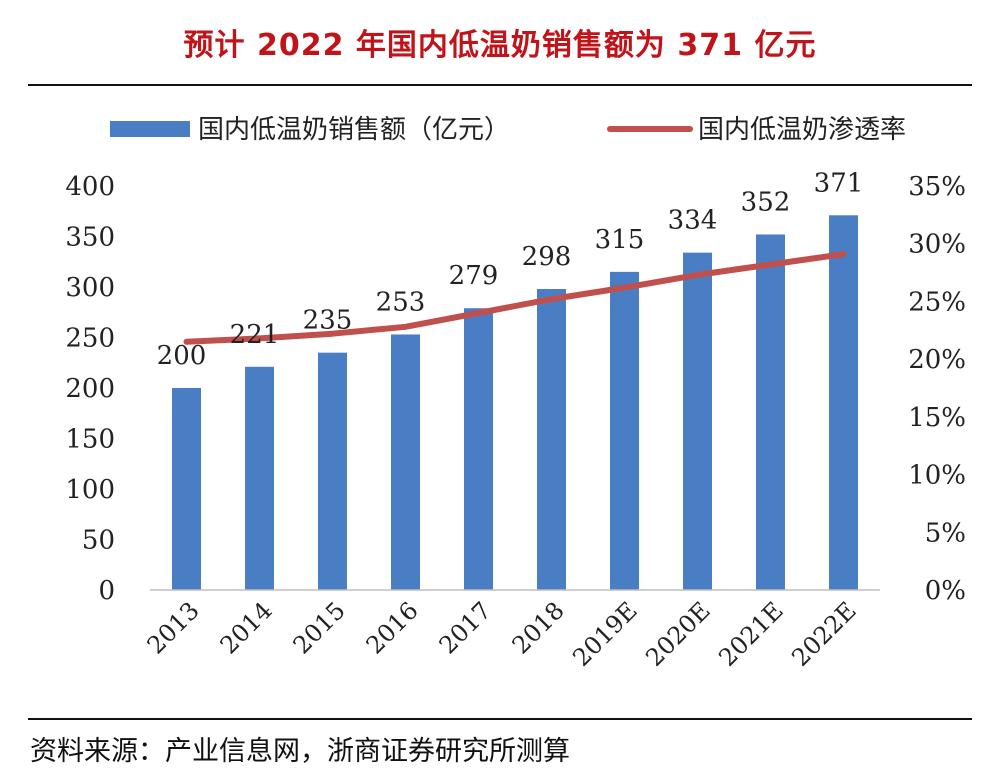  Describe the element at coordinates (465, 627) in the screenshot. I see `x-tick-label: 2017` at that location.